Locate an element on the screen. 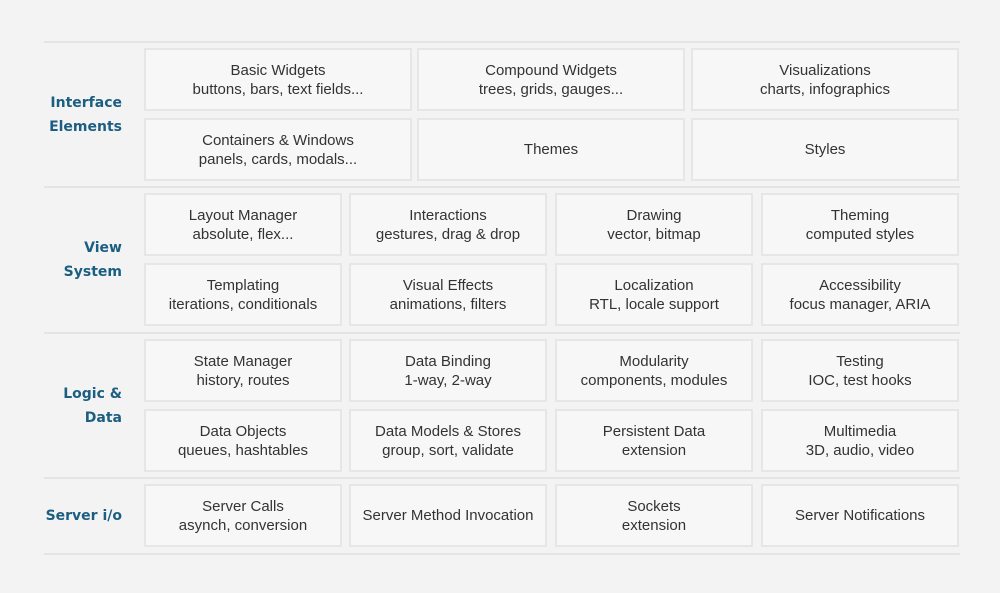 This screenshot has width=1000, height=593. feature-subtitle: components, modules is located at coordinates (654, 380).